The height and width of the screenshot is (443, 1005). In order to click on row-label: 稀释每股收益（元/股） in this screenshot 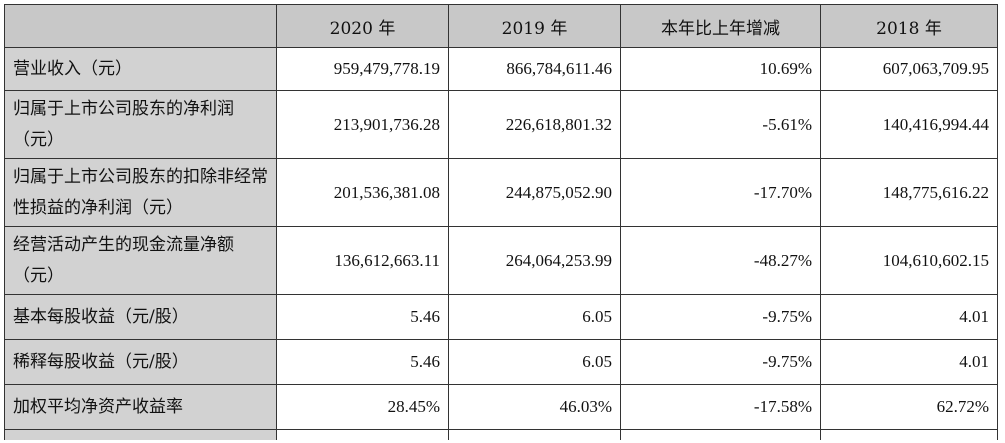, I will do `click(140, 362)`.